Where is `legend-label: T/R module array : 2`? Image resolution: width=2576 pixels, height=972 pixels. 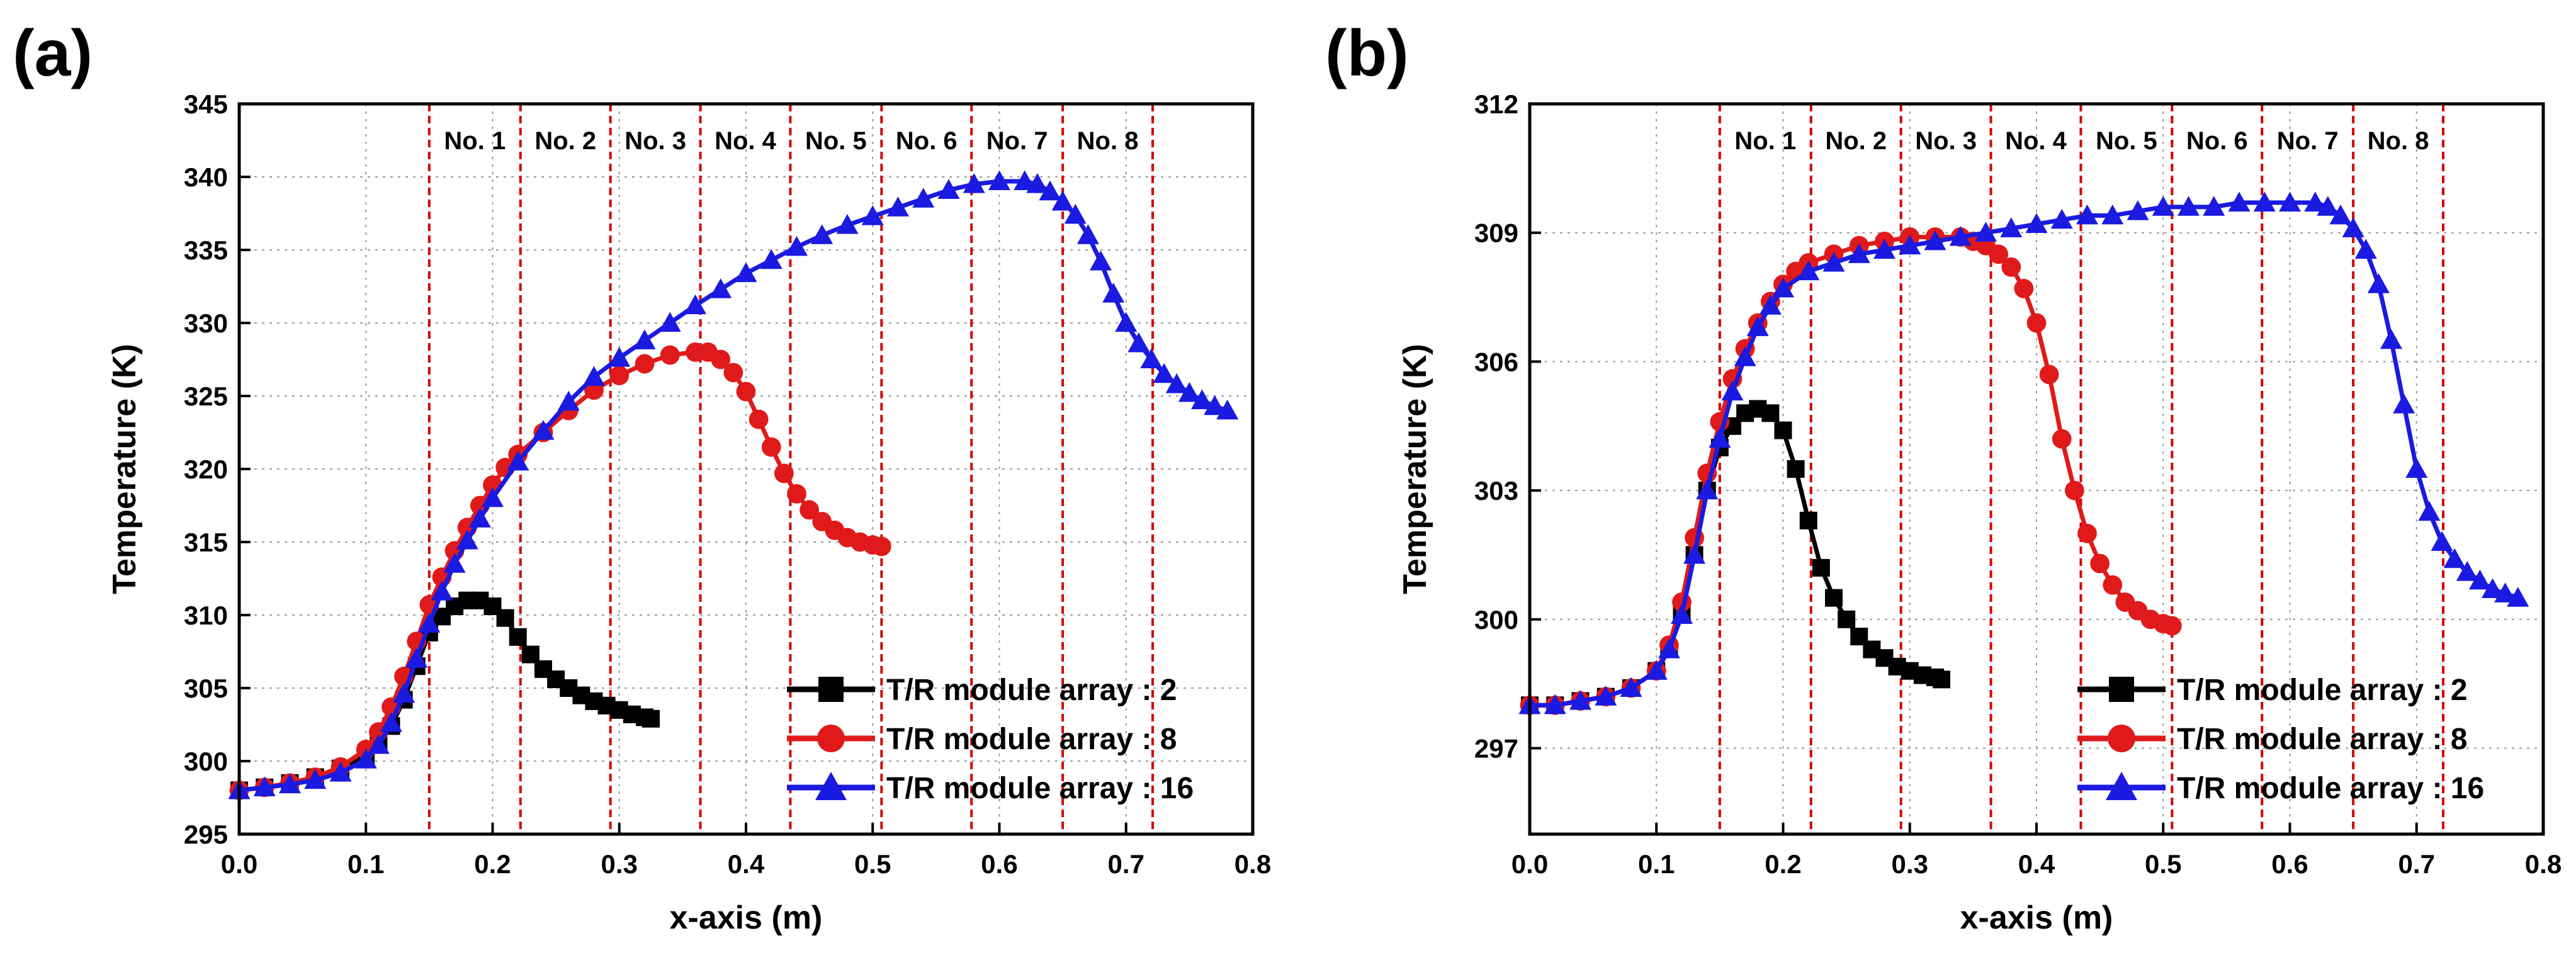
legend-label: T/R module array : 2 is located at coordinates (2322, 690).